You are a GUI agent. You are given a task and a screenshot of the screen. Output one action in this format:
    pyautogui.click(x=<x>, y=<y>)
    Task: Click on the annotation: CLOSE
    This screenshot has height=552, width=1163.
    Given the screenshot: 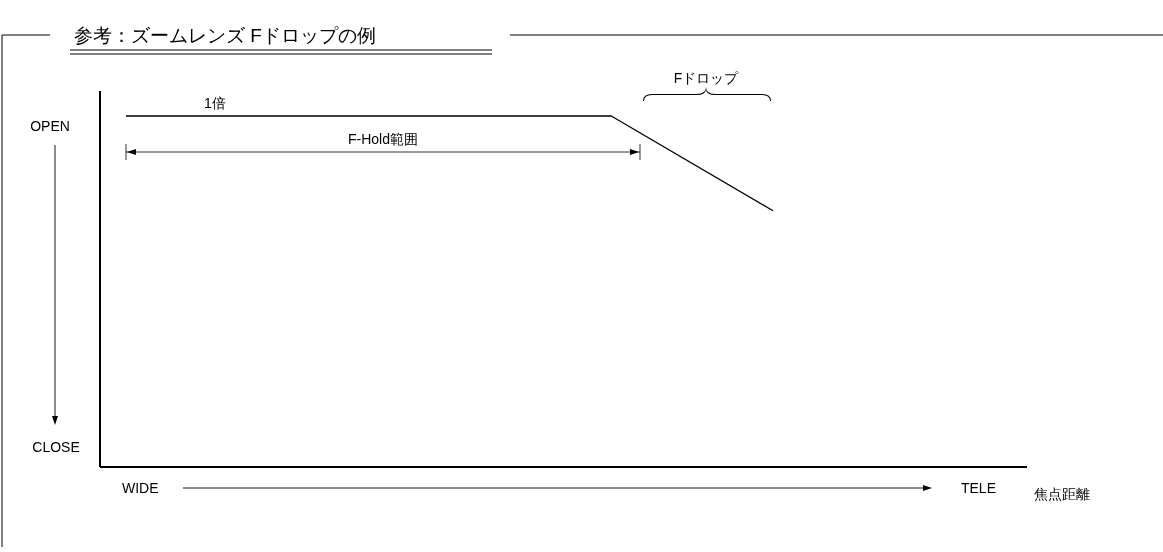 What is the action you would take?
    pyautogui.click(x=56, y=447)
    